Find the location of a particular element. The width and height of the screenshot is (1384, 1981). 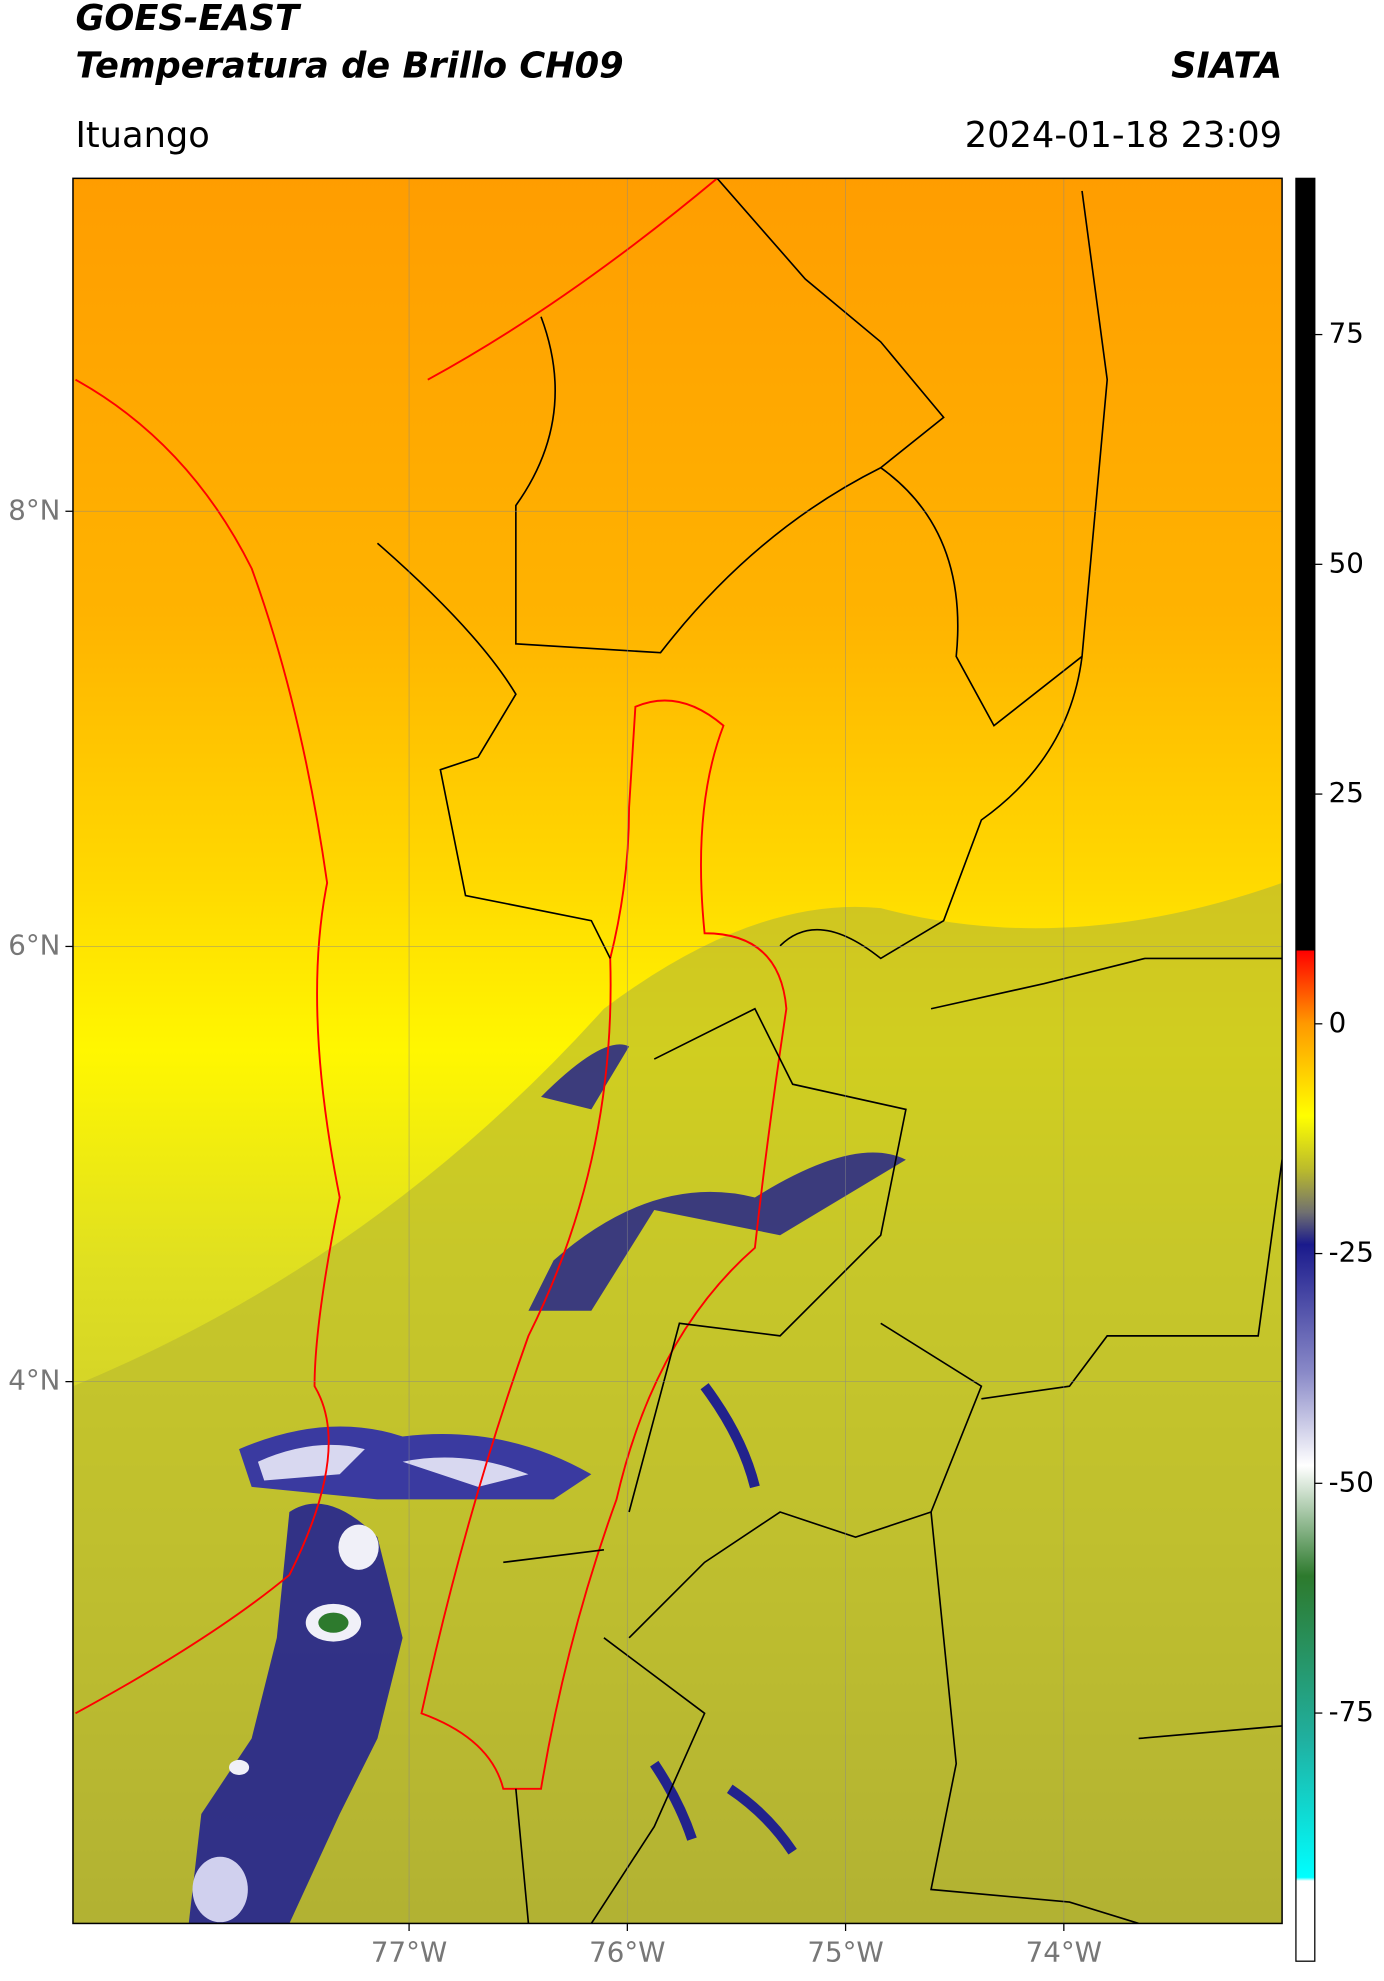

colorbar is located at coordinates (1305, 1069).